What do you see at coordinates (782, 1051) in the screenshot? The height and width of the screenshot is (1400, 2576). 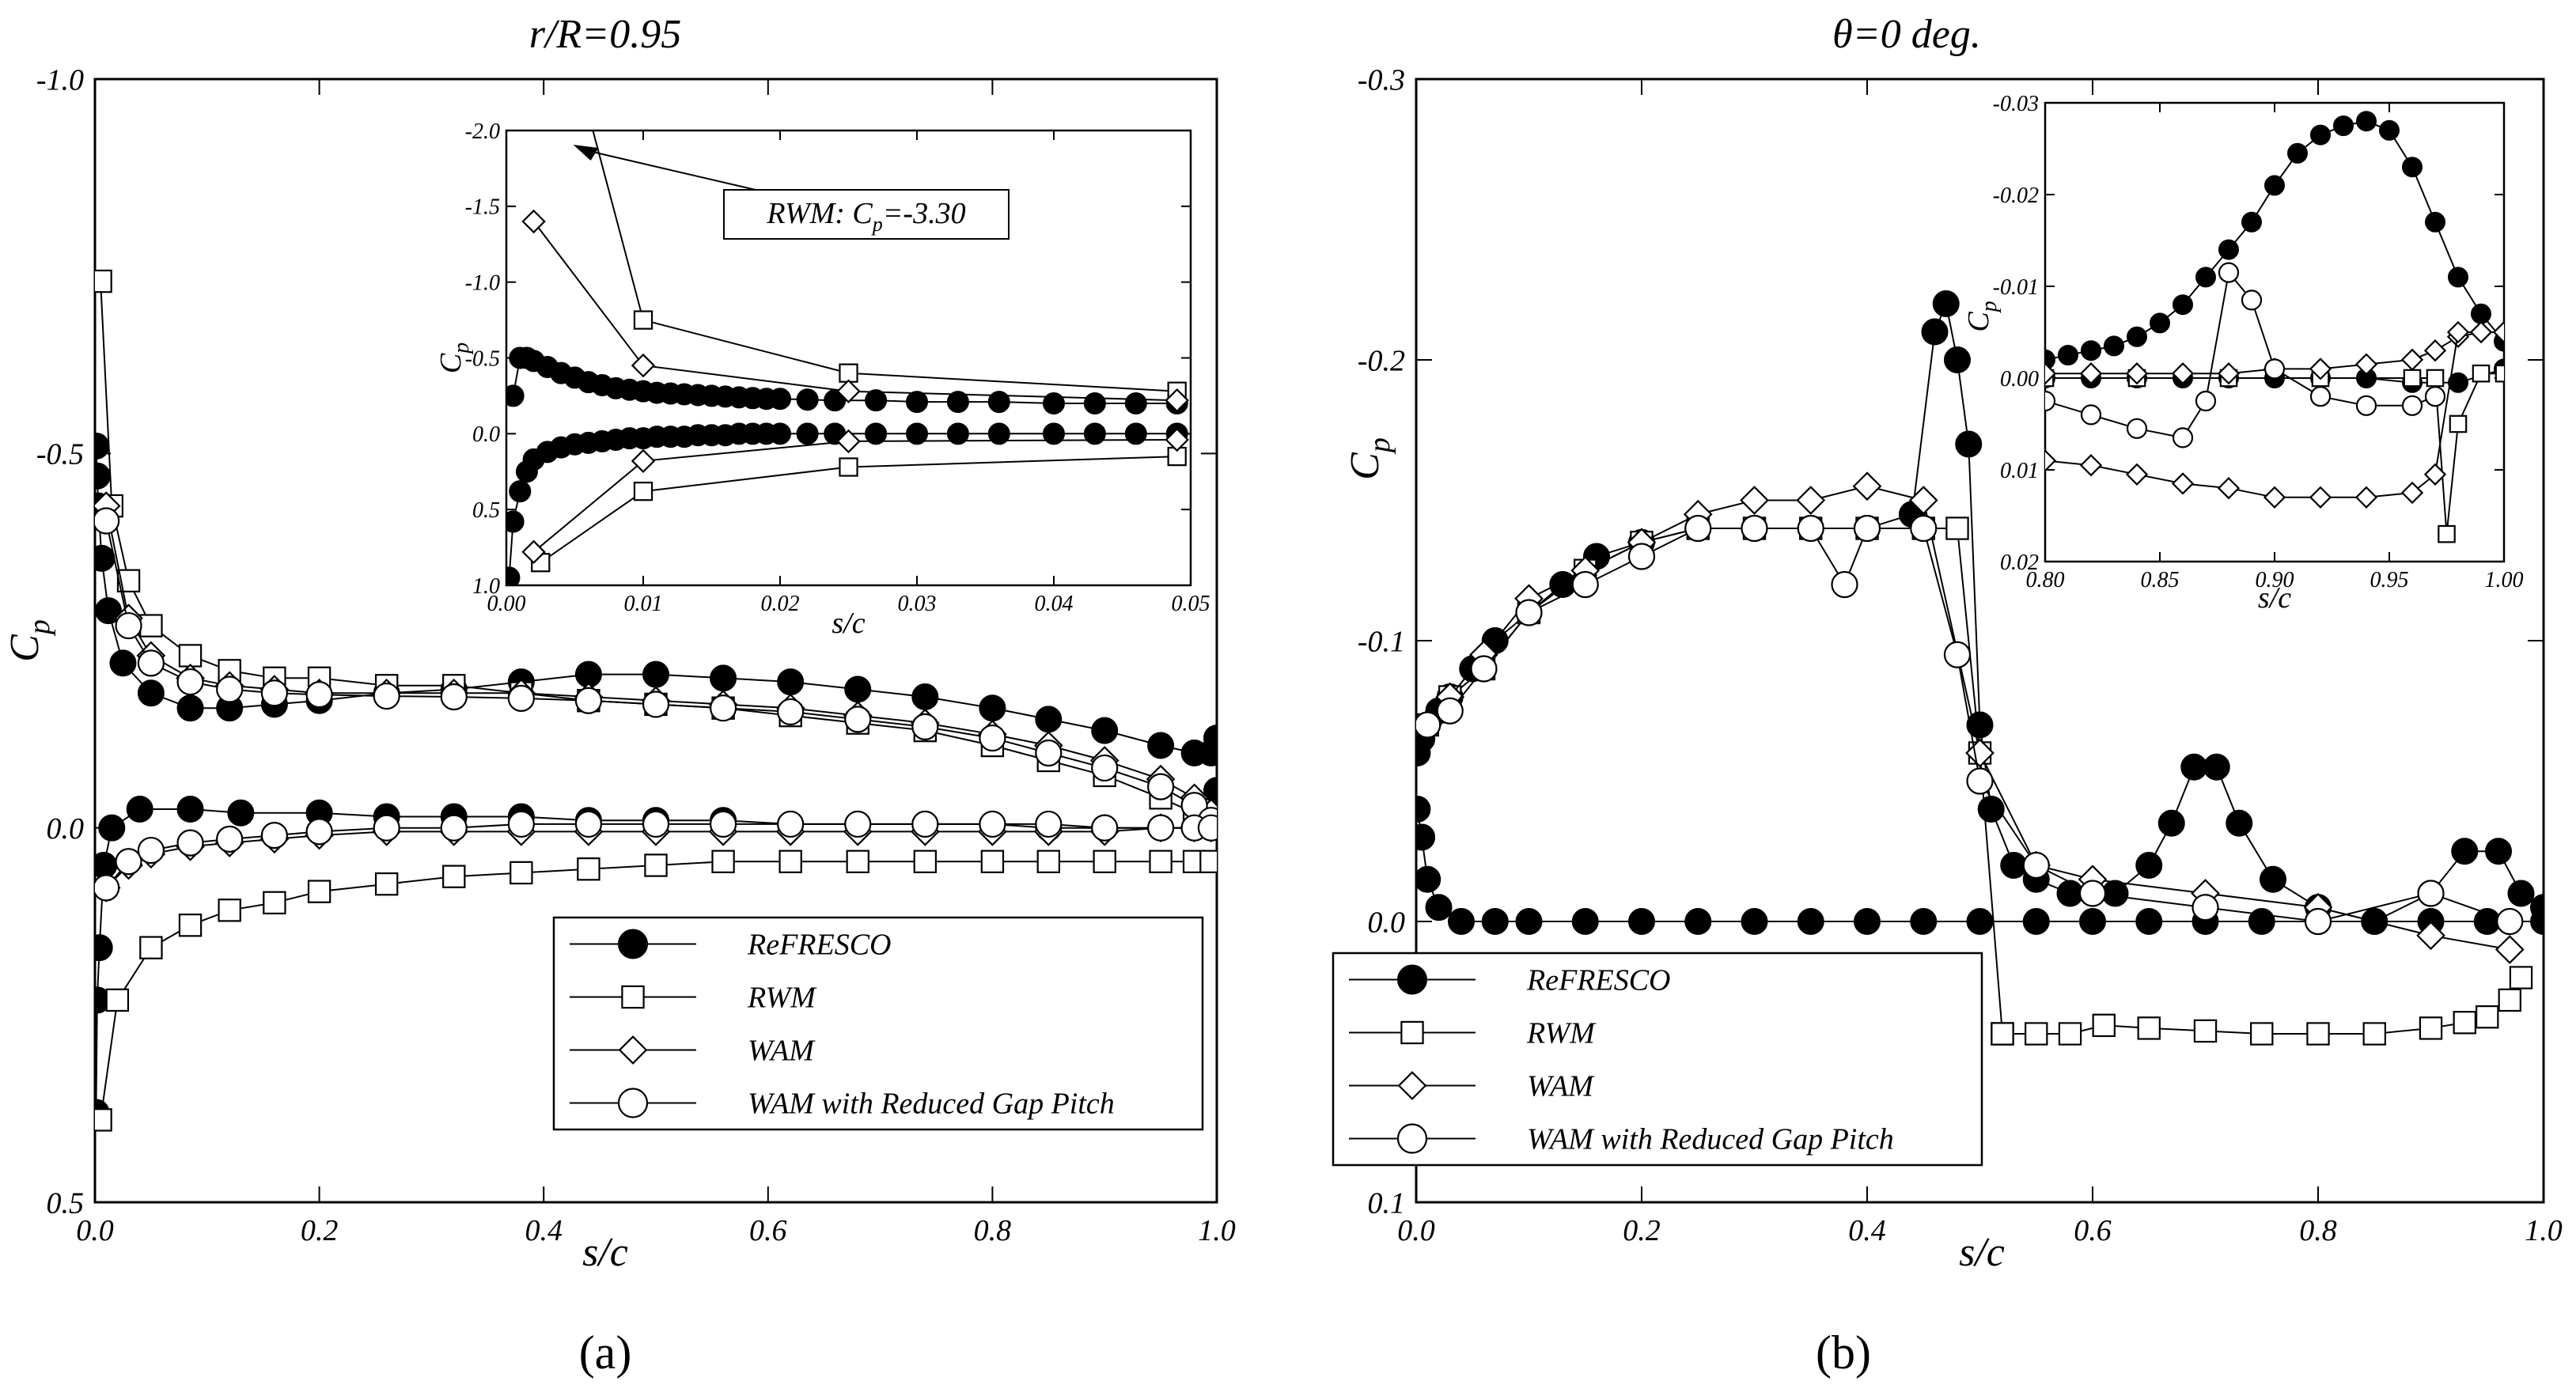 I see `a-legend-label: WAM` at bounding box center [782, 1051].